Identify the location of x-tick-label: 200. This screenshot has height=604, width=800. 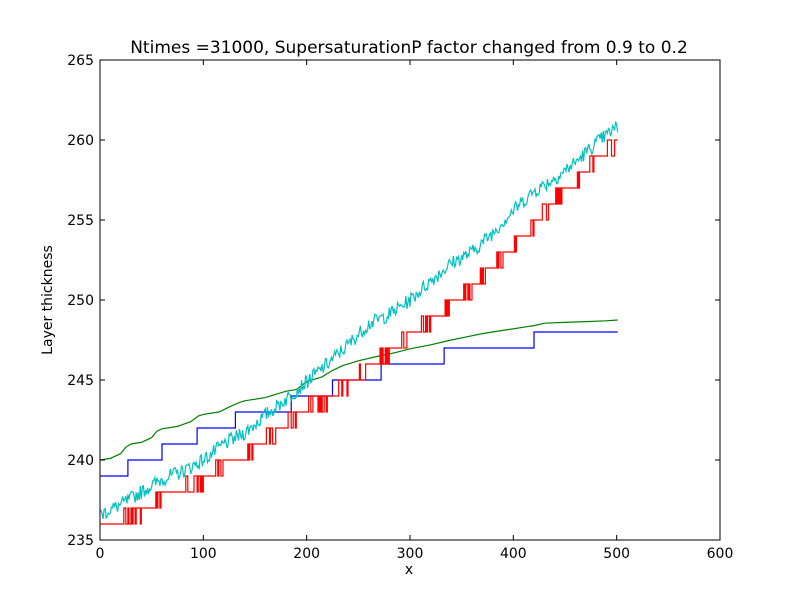
(306, 554).